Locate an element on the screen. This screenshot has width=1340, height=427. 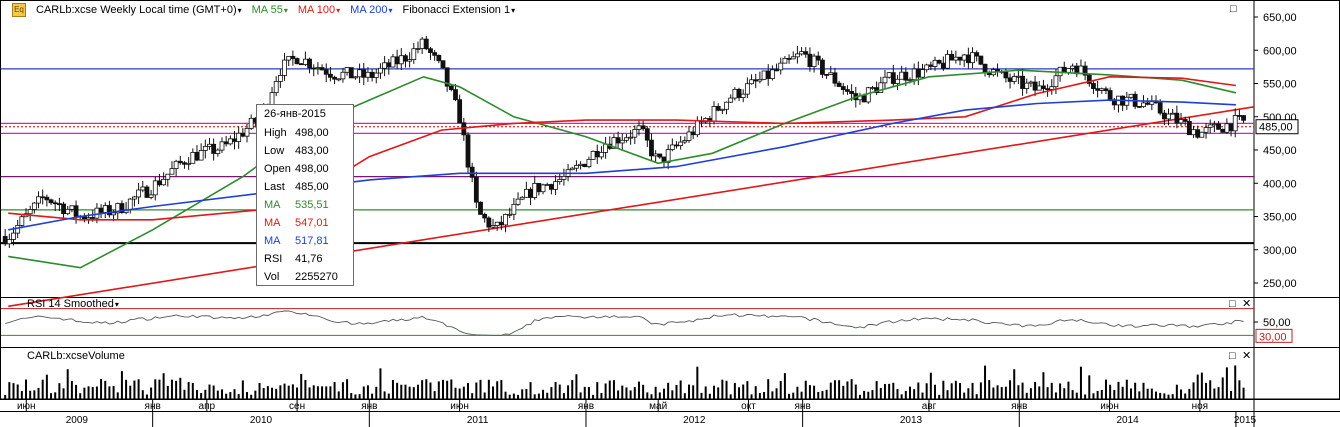
rsi-panel-label: RSI 14 Smoothed▾ is located at coordinates (73, 304).